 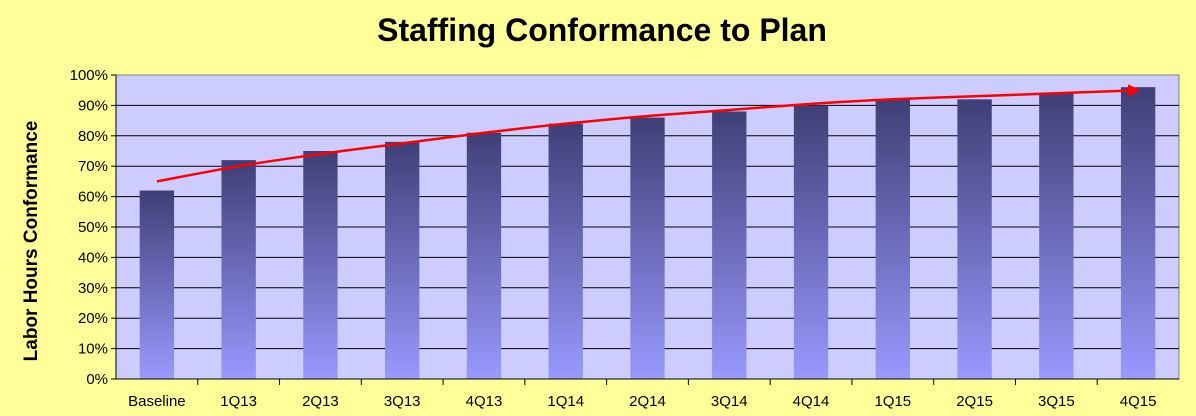 What do you see at coordinates (93, 197) in the screenshot?
I see `y-tick-label: 60%` at bounding box center [93, 197].